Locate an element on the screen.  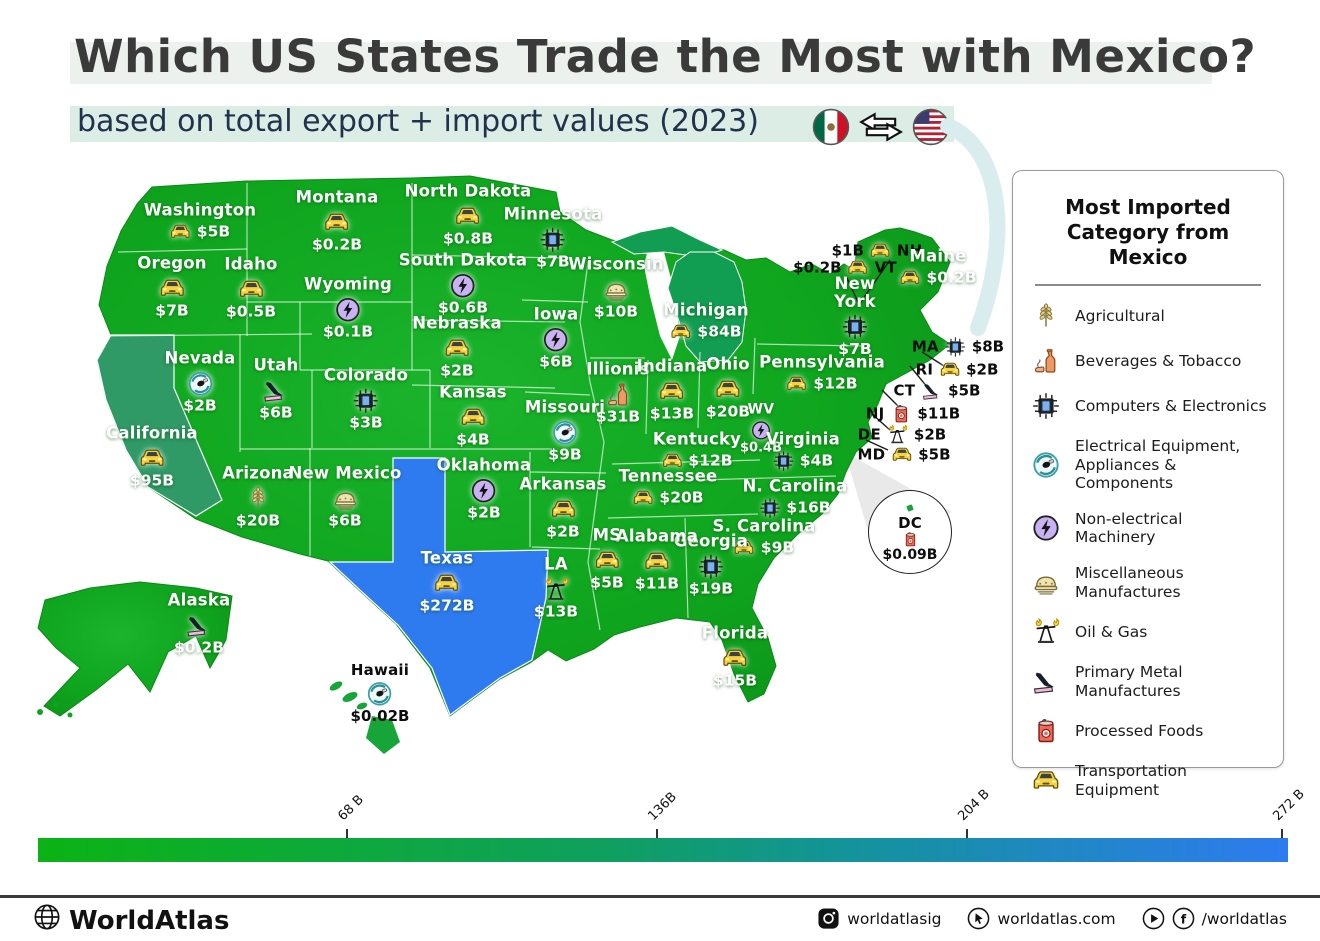
state-label-tennessee: Tennessee $20B is located at coordinates (668, 487).